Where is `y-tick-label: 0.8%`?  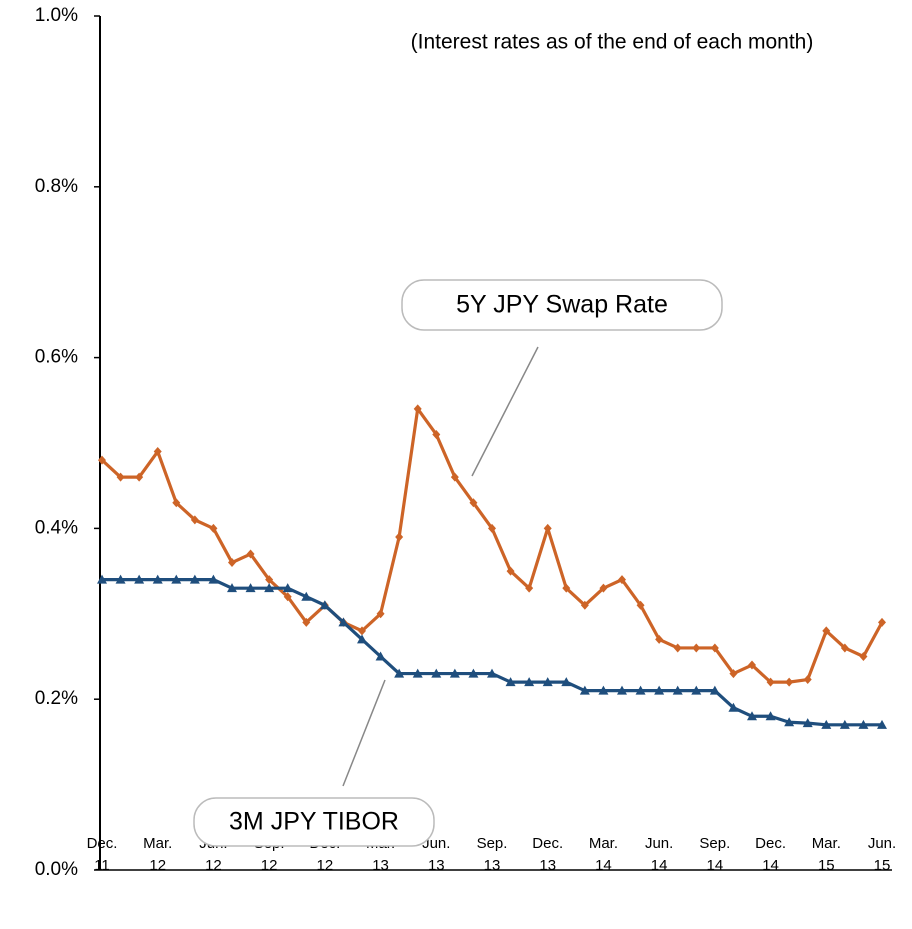 y-tick-label: 0.8% is located at coordinates (56, 186).